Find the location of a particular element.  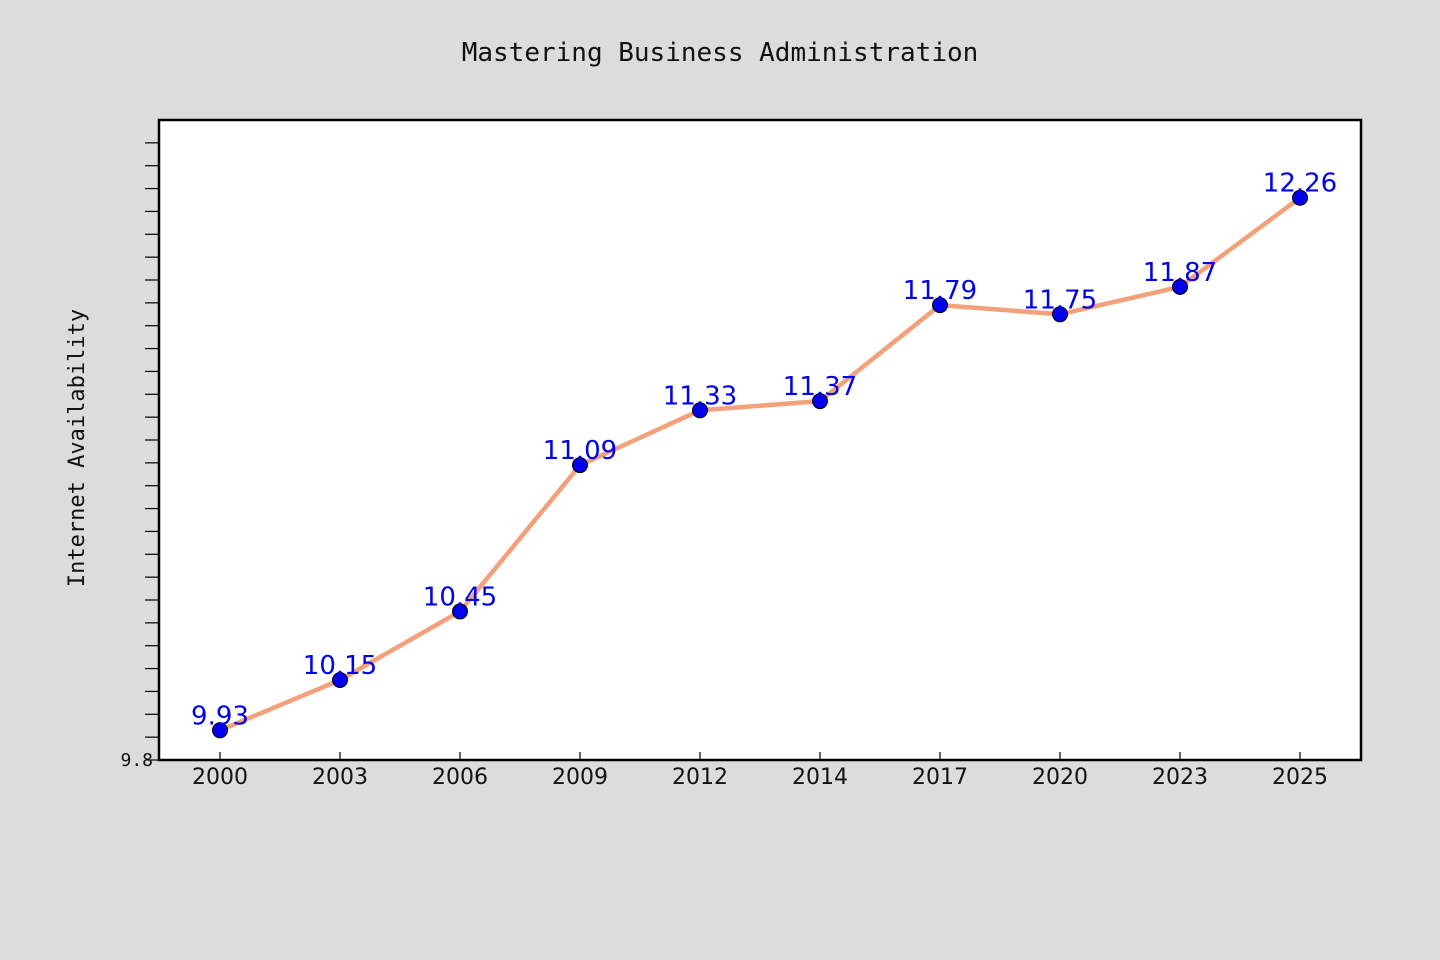

data-label: 10.45 is located at coordinates (460, 597).